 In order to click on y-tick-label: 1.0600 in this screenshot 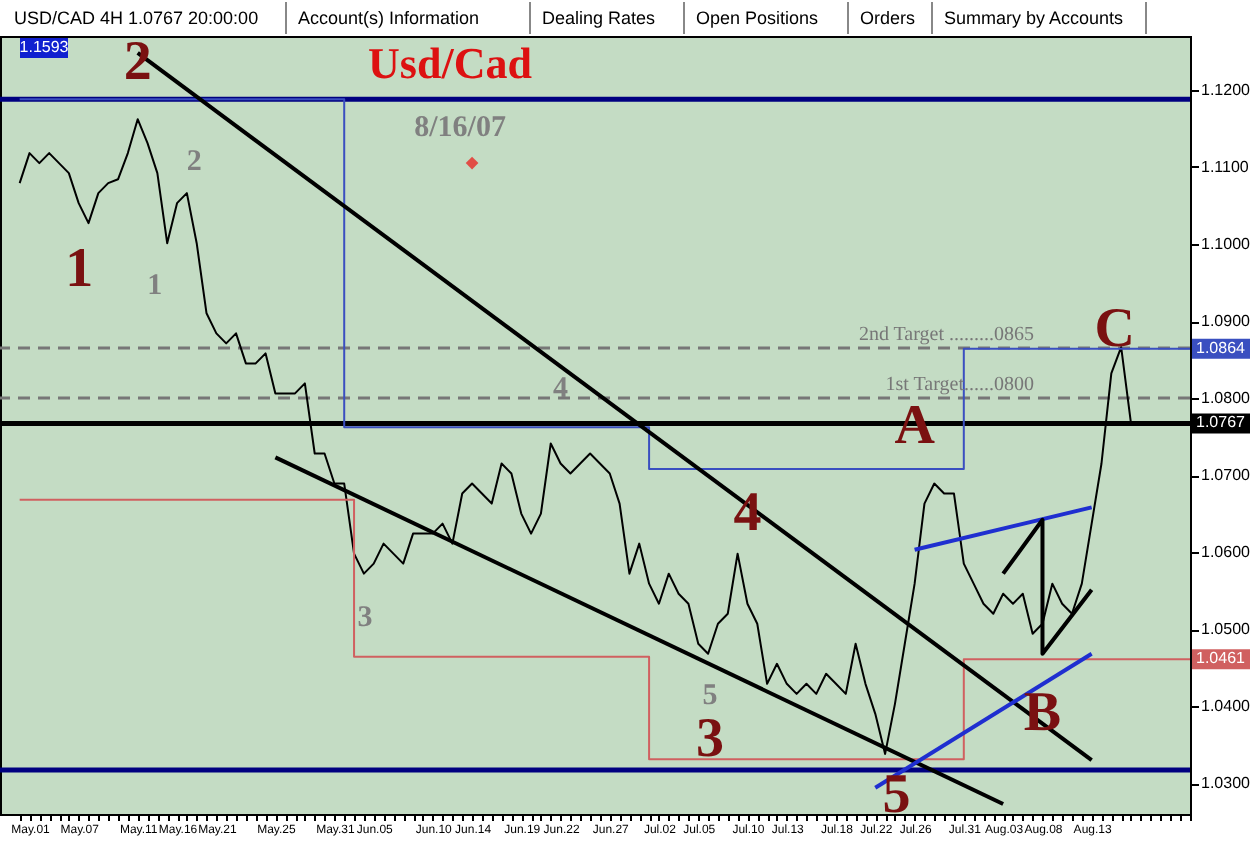, I will do `click(1225, 552)`.